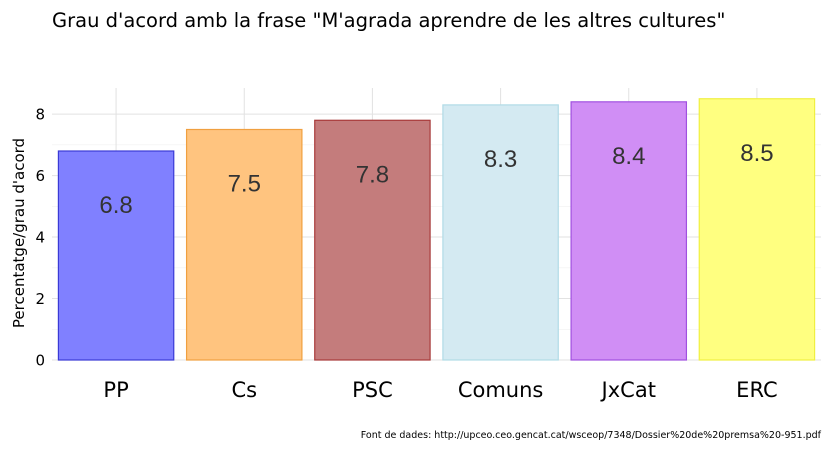  What do you see at coordinates (500, 159) in the screenshot?
I see `data-label: 8.3` at bounding box center [500, 159].